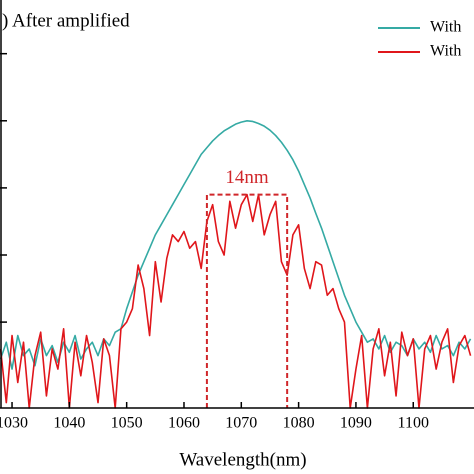  What do you see at coordinates (242, 459) in the screenshot?
I see `x-axis-label: Wavelength(nm)` at bounding box center [242, 459].